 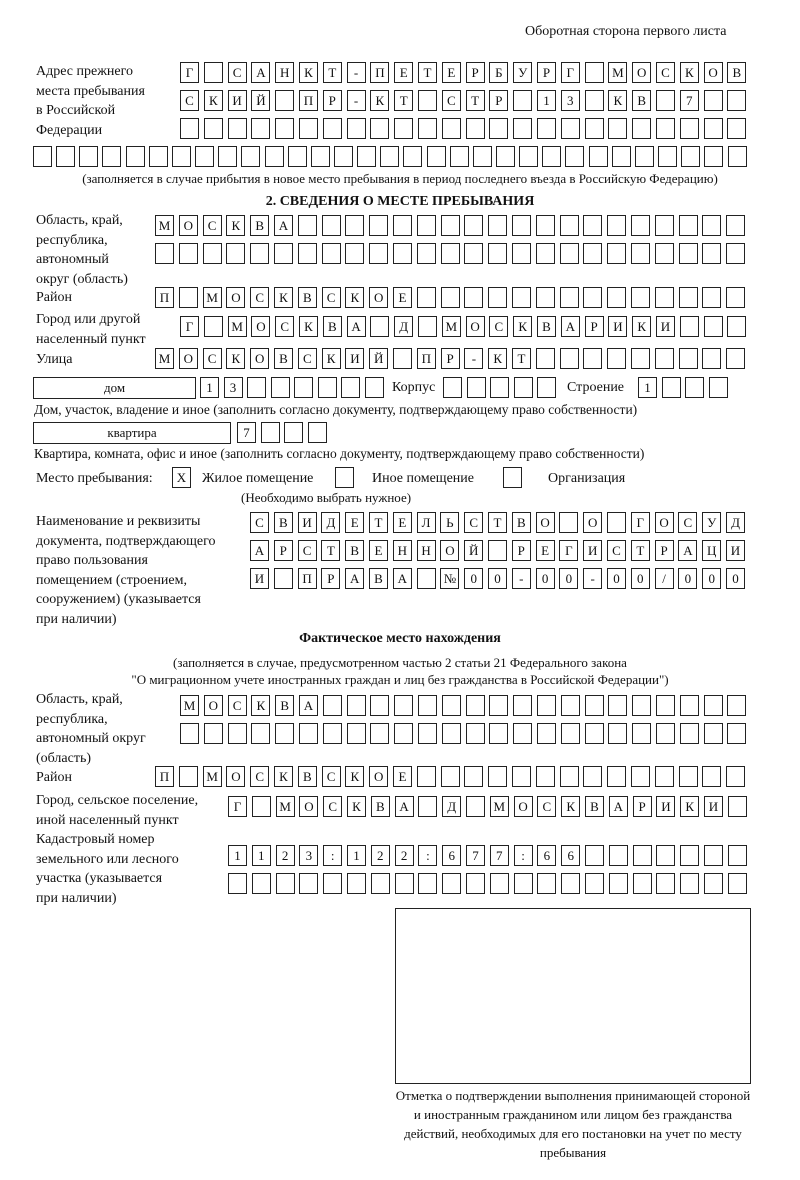 What do you see at coordinates (499, 72) in the screenshot?
I see `previous-address-row-1-cell: Б` at bounding box center [499, 72].